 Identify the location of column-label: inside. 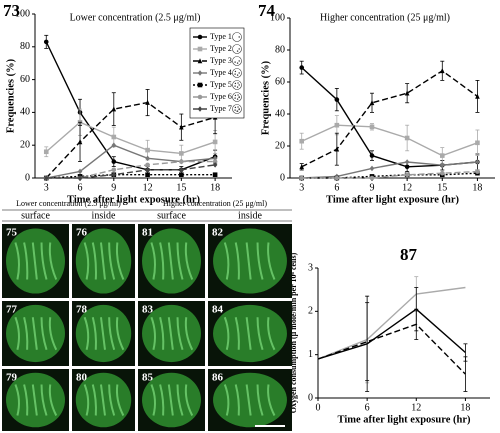
(104, 215).